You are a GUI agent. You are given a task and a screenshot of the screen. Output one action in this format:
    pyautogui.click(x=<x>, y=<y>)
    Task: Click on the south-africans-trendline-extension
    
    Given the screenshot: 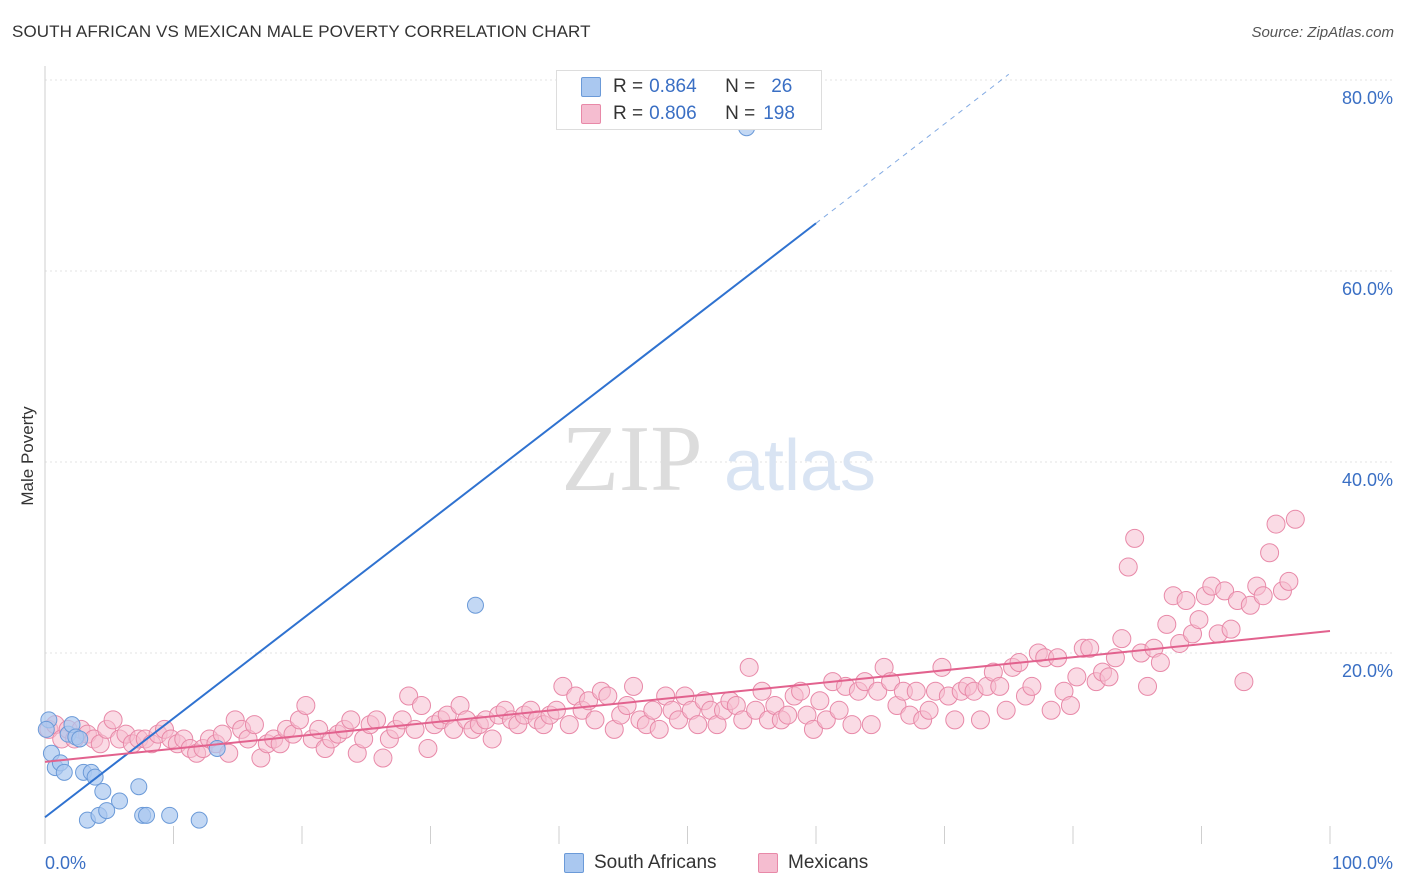 What is the action you would take?
    pyautogui.click(x=912, y=148)
    